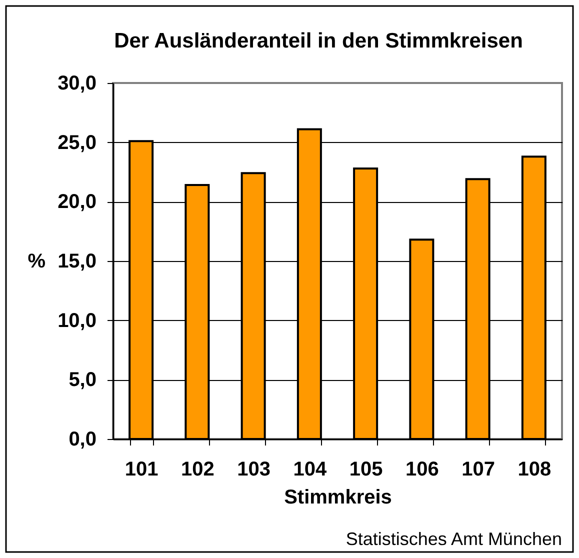 The image size is (579, 558). I want to click on y-tick-label: 30,0, so click(77, 83).